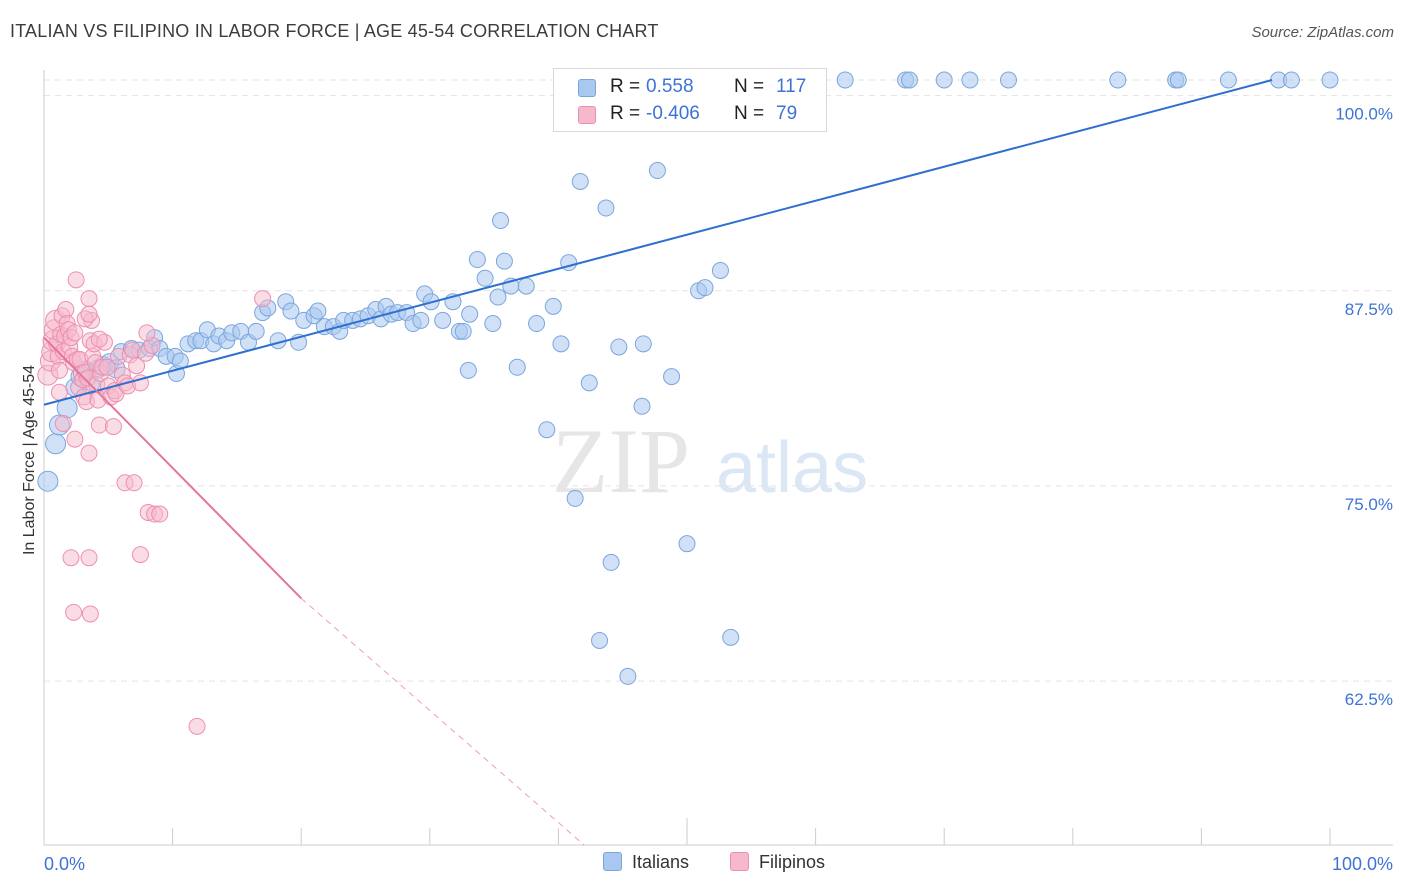 The width and height of the screenshot is (1406, 892). What do you see at coordinates (1369, 504) in the screenshot?
I see `y-tick-label: 75.0%` at bounding box center [1369, 504].